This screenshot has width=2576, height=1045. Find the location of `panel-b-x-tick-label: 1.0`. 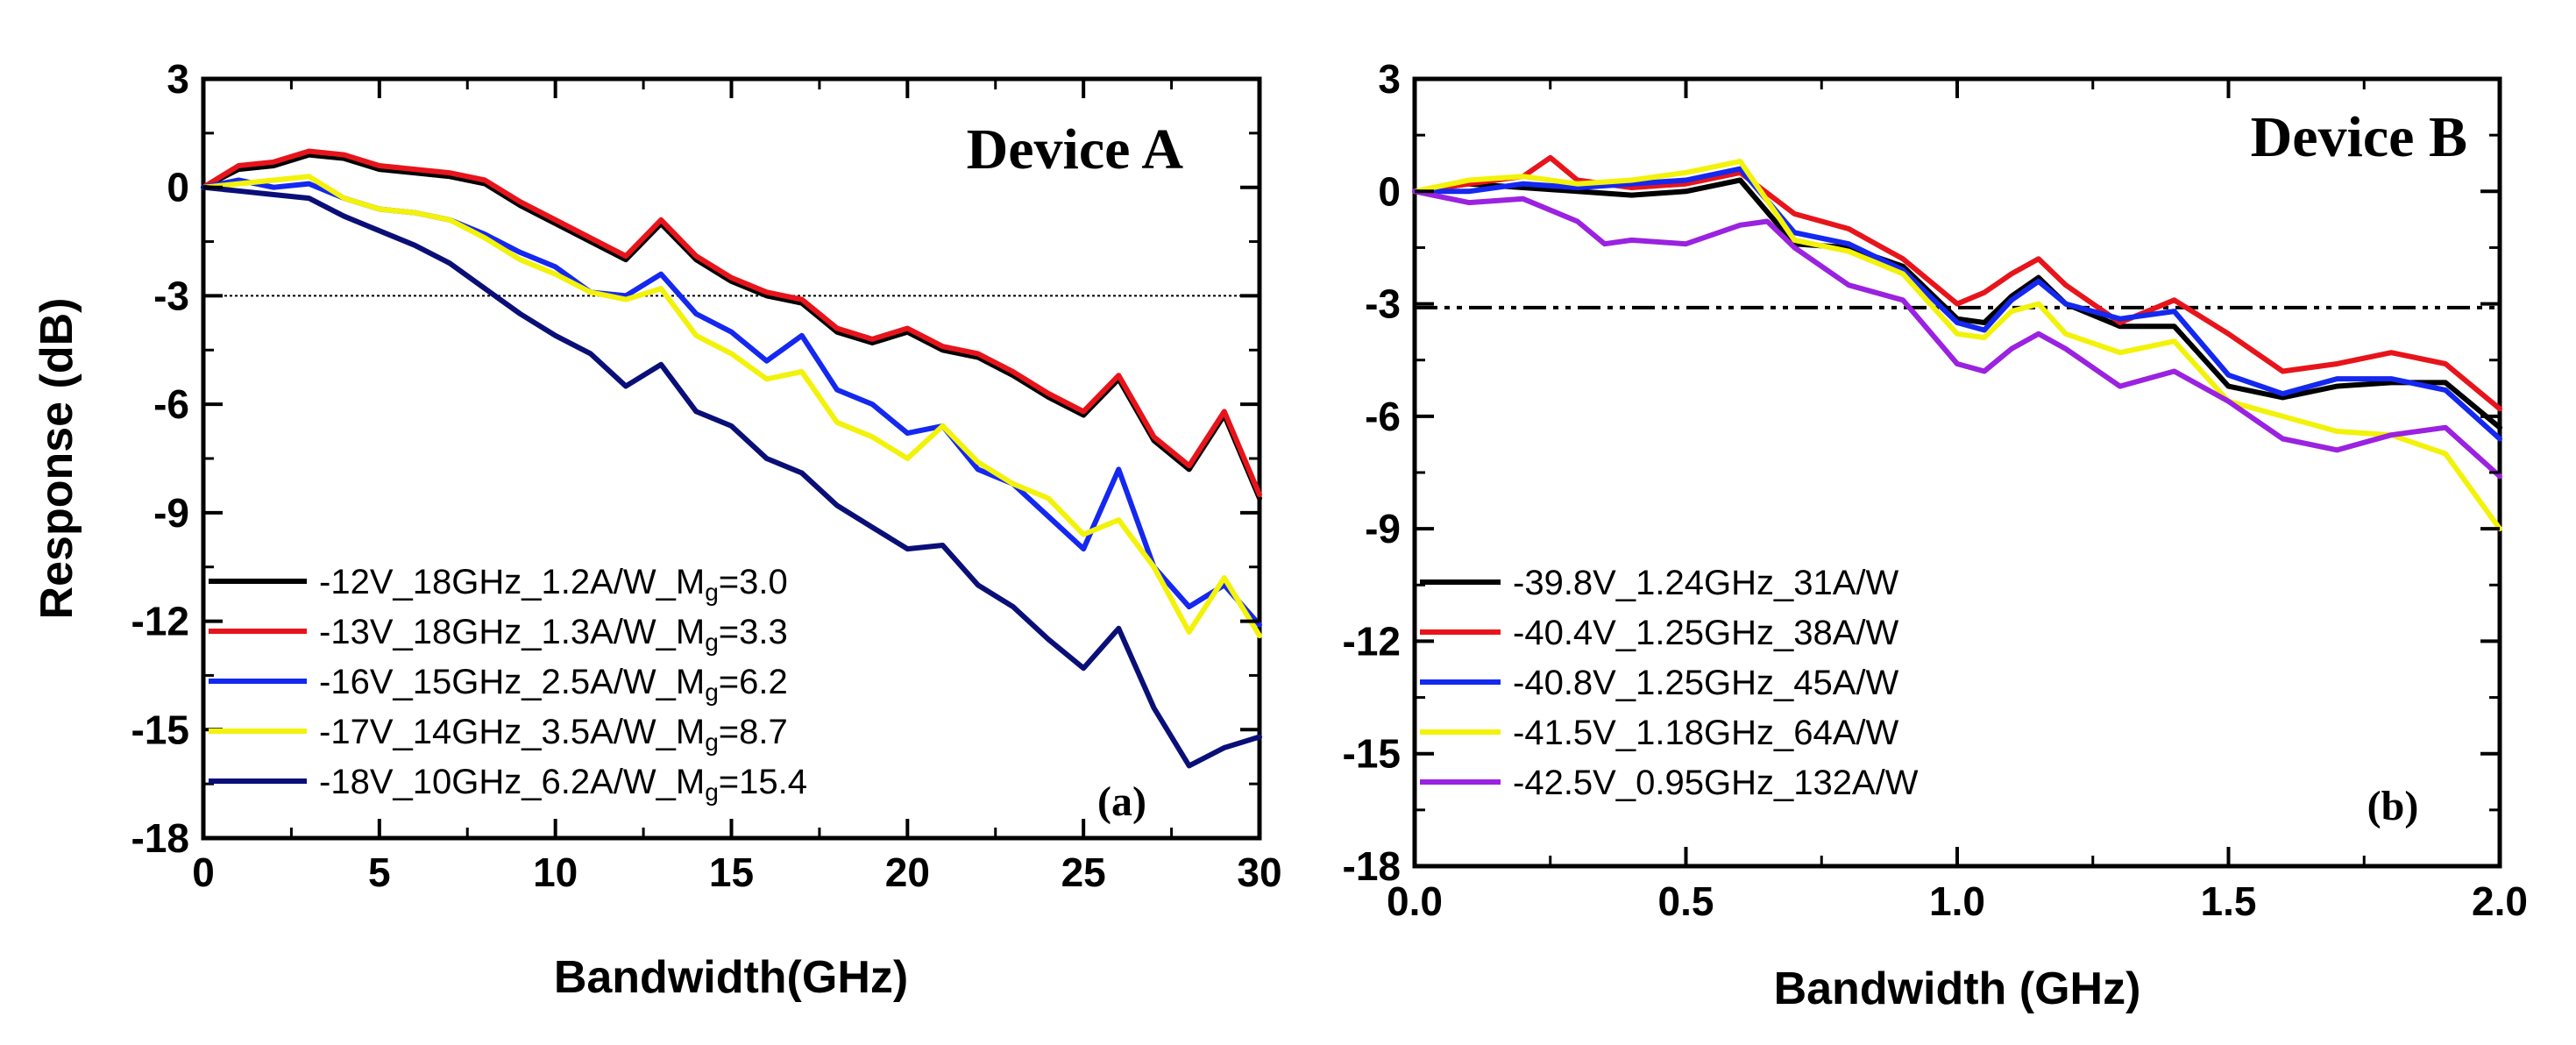

panel-b-x-tick-label: 1.0 is located at coordinates (1957, 901).